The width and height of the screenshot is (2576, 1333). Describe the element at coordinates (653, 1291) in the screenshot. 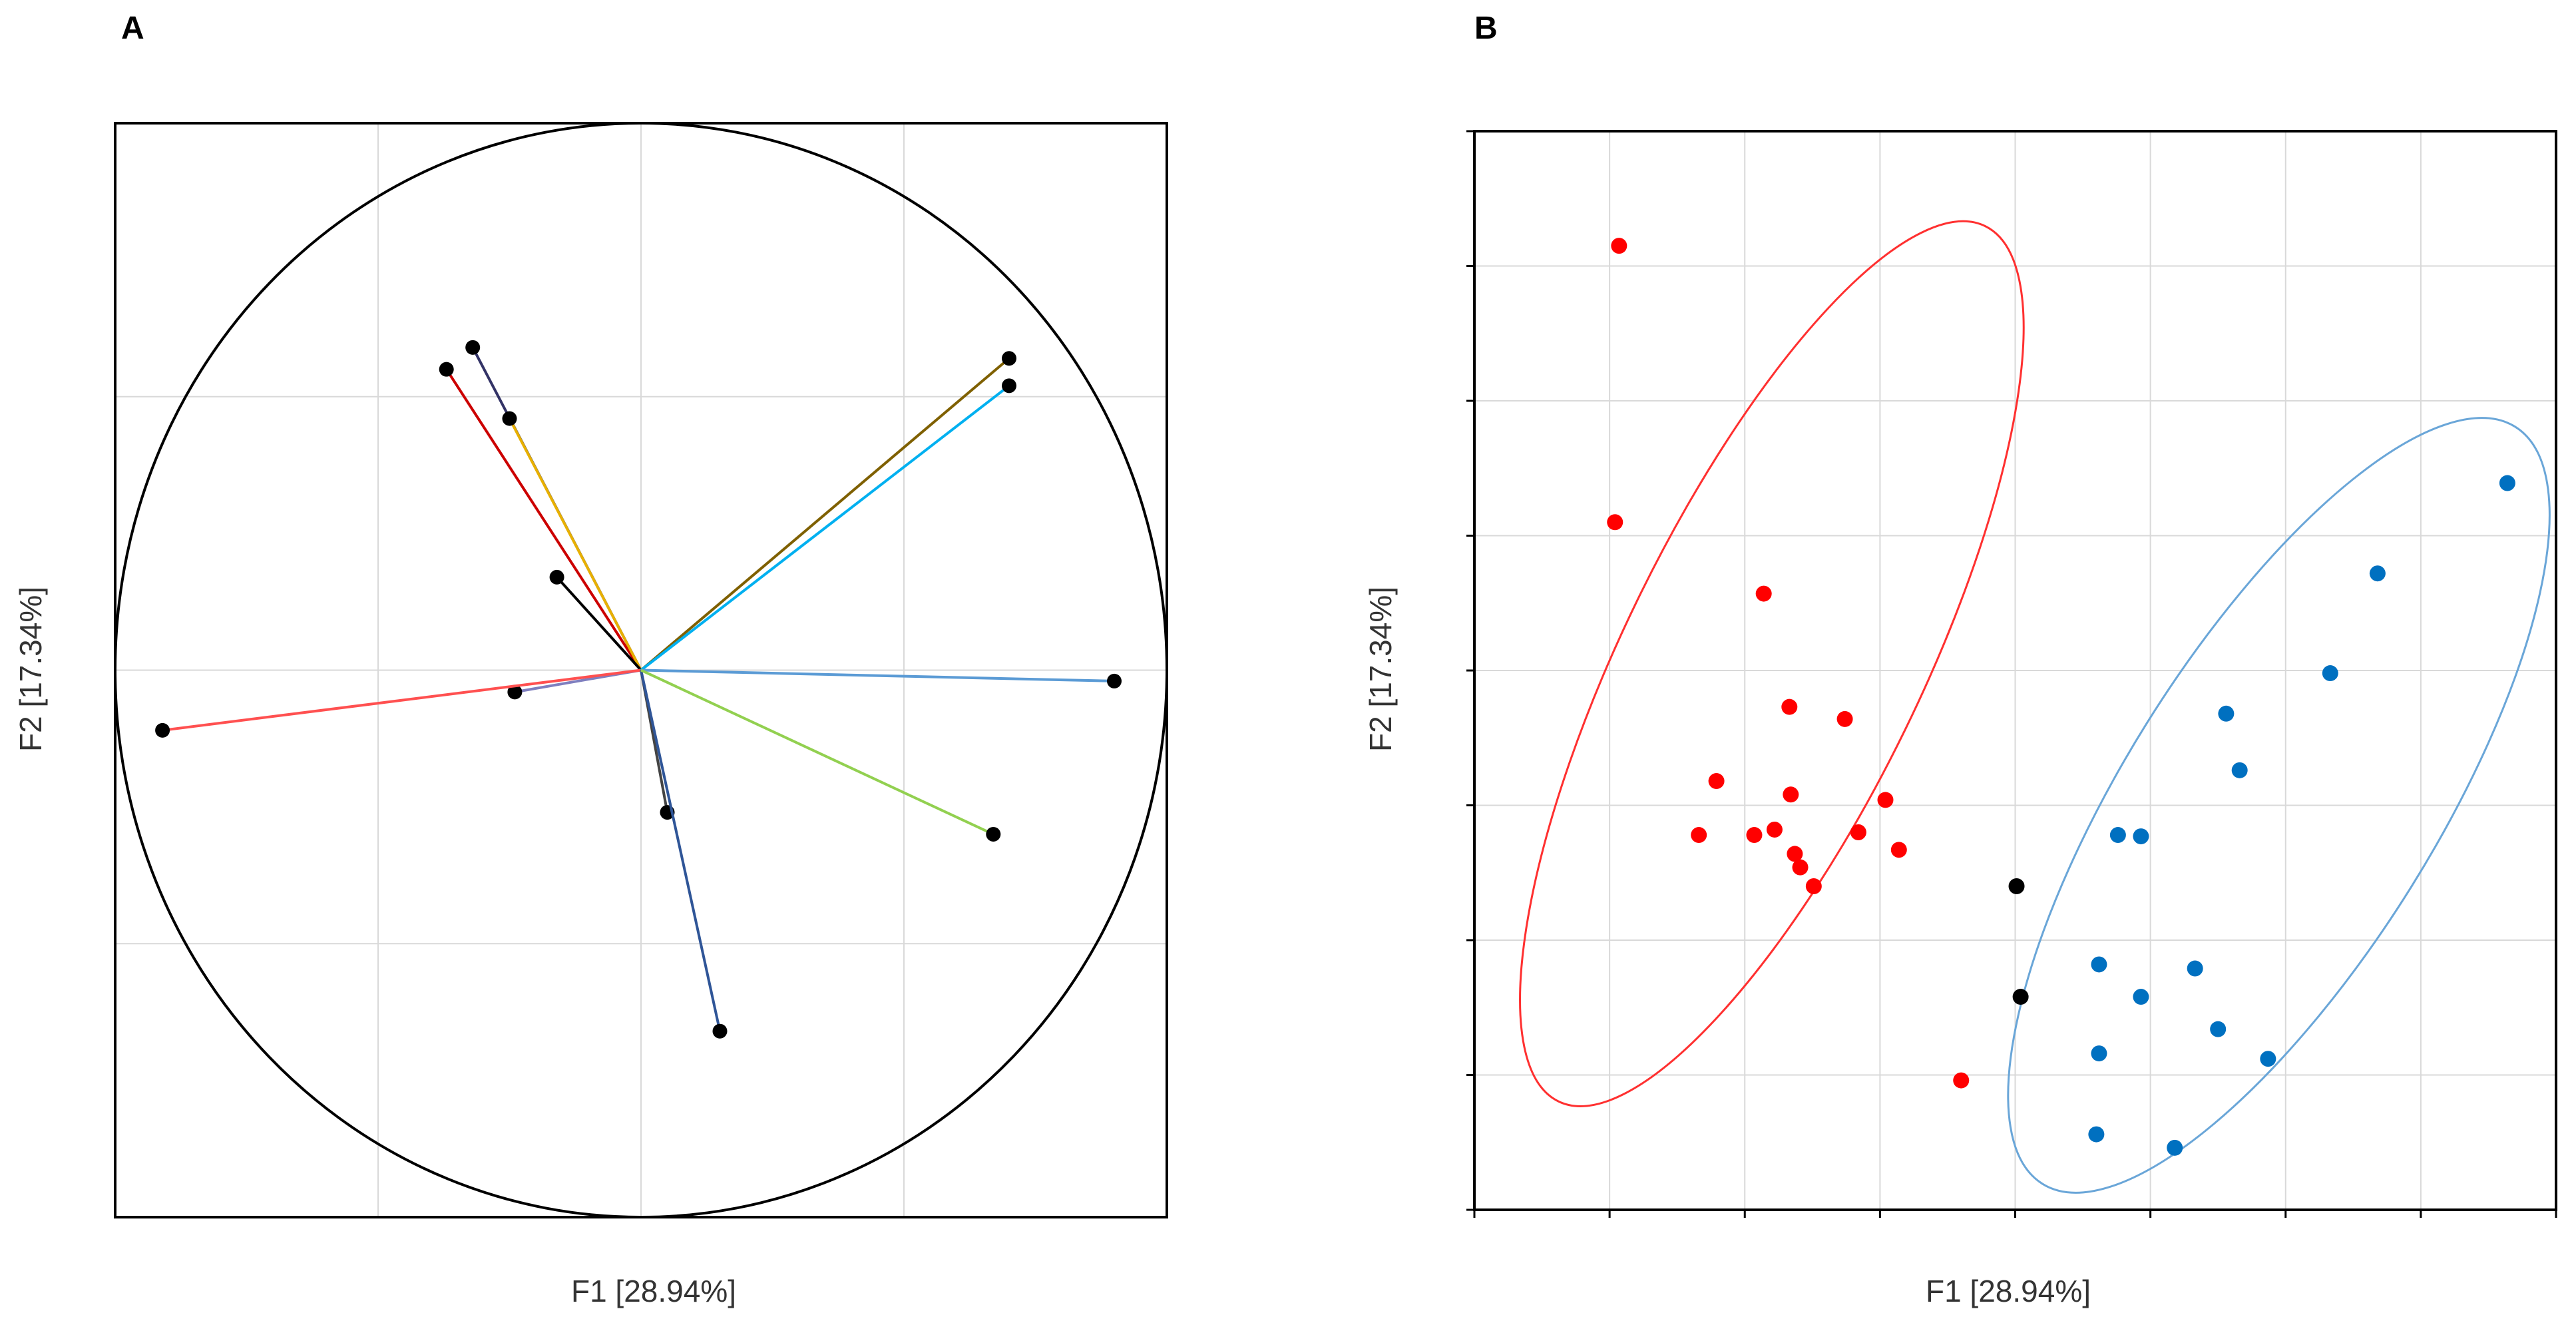

I see `x-axis-label-a: F1 [28.94%]` at that location.